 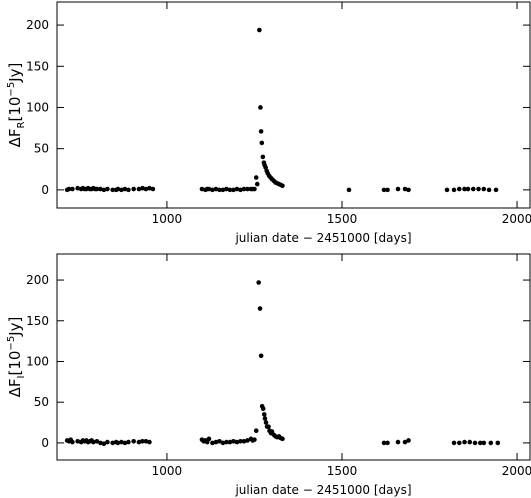 I want to click on y-axis-label-part: I, so click(x=21, y=377).